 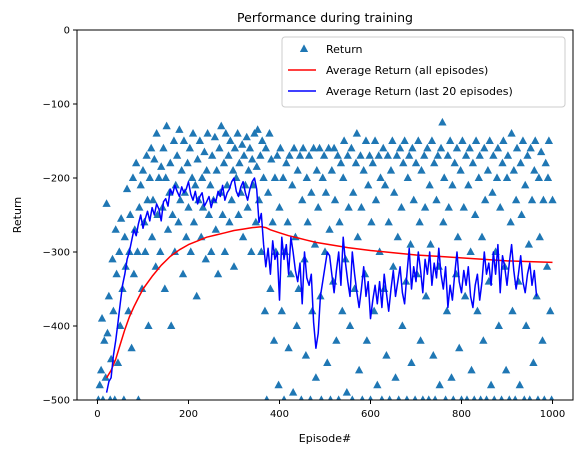 I want to click on legend-box, so click(x=423, y=72).